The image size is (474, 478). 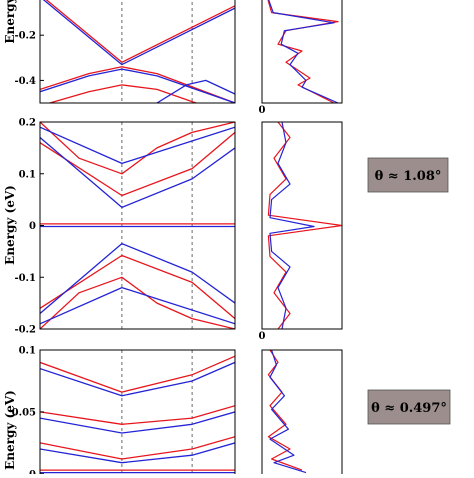 I want to click on dos-middle-frame, so click(x=302, y=225).